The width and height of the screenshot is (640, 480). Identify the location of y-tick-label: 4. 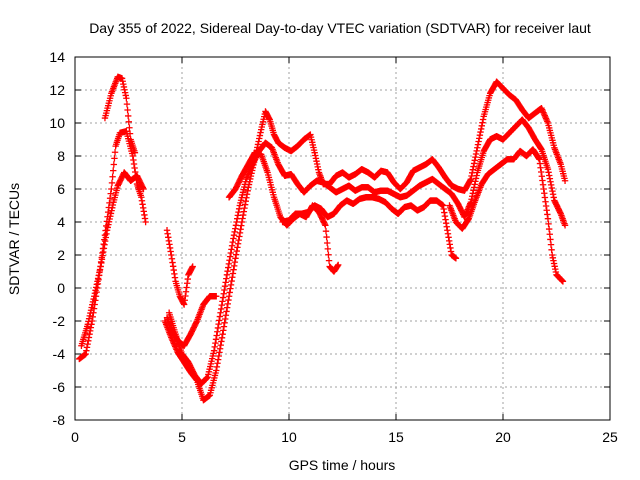
(61, 222).